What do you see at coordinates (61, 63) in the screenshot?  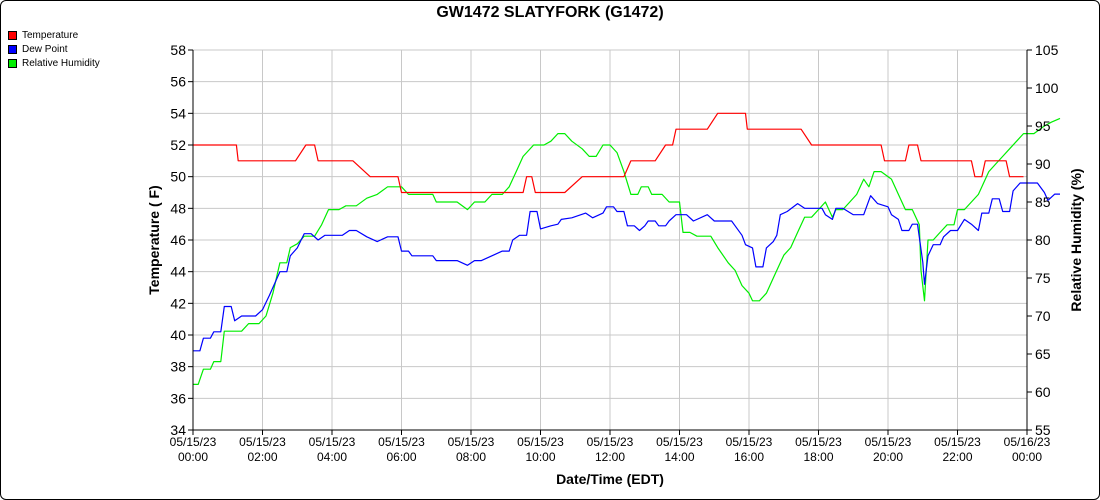 I see `legend-label-relative-humidity: Relative Humidity` at bounding box center [61, 63].